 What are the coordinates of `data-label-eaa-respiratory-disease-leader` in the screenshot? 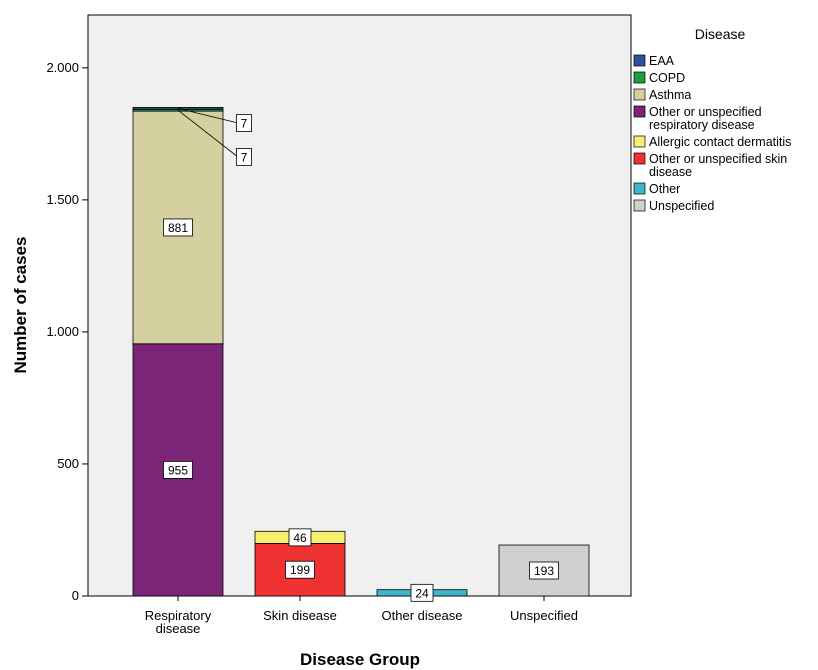 It's located at (208, 115).